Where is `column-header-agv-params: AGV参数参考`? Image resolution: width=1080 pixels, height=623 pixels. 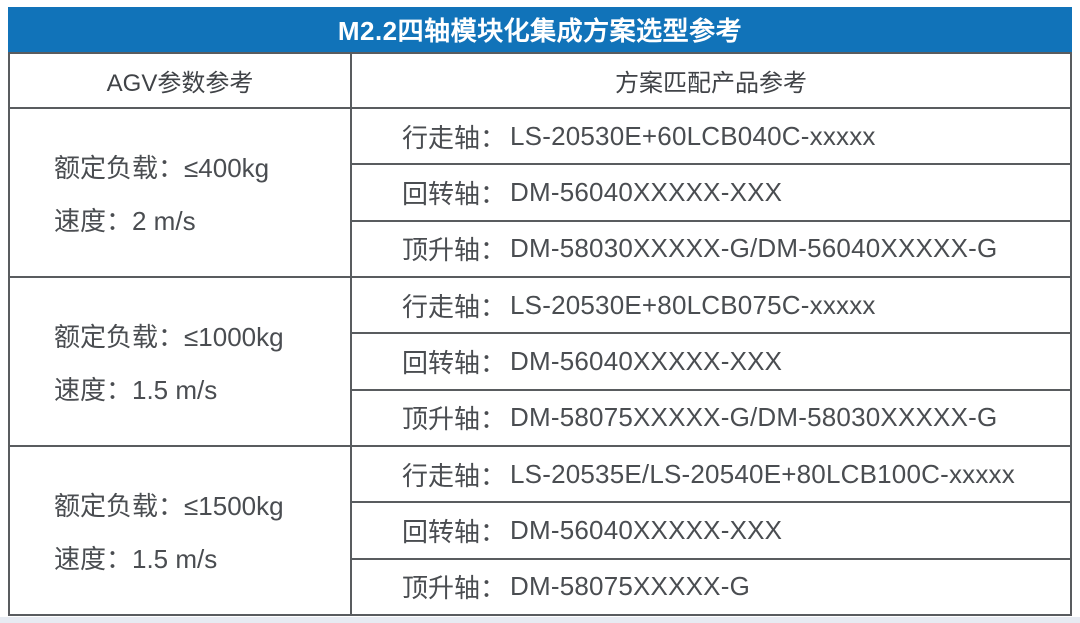
column-header-agv-params: AGV参数参考 is located at coordinates (181, 80).